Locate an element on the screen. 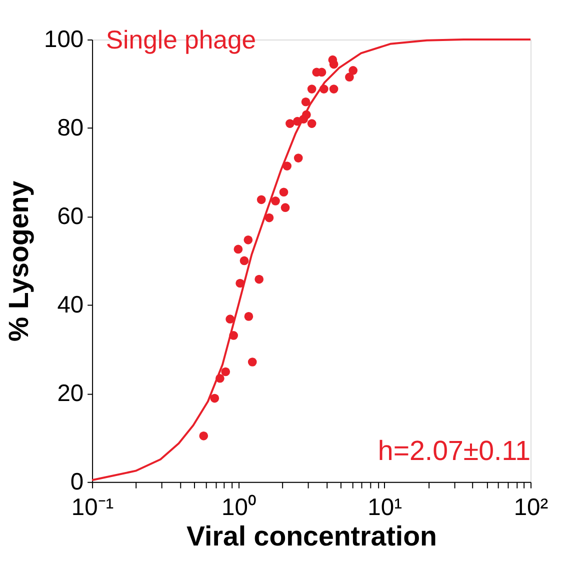 This screenshot has height=568, width=578. x-tick-label: 10² is located at coordinates (531, 508).